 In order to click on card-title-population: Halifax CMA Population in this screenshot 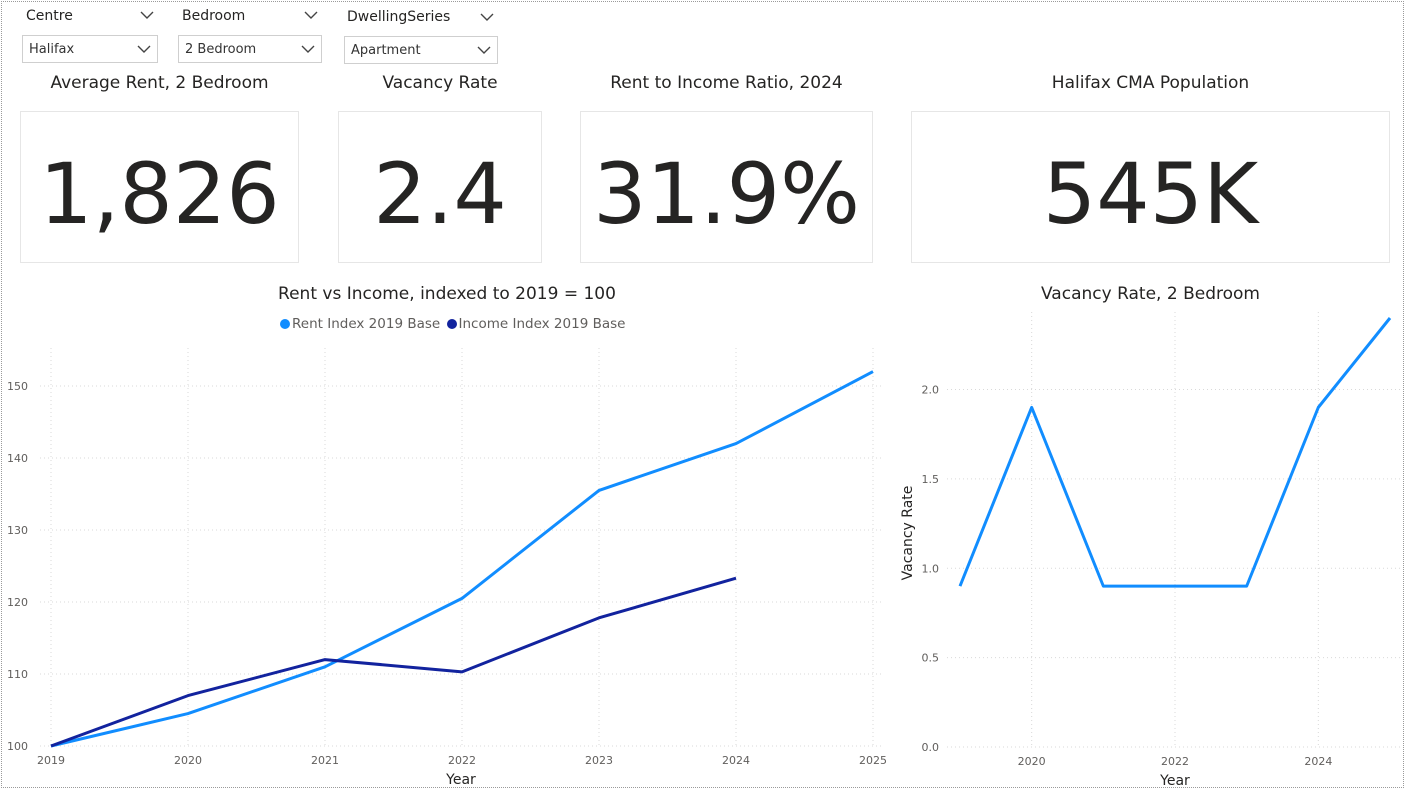, I will do `click(1150, 83)`.